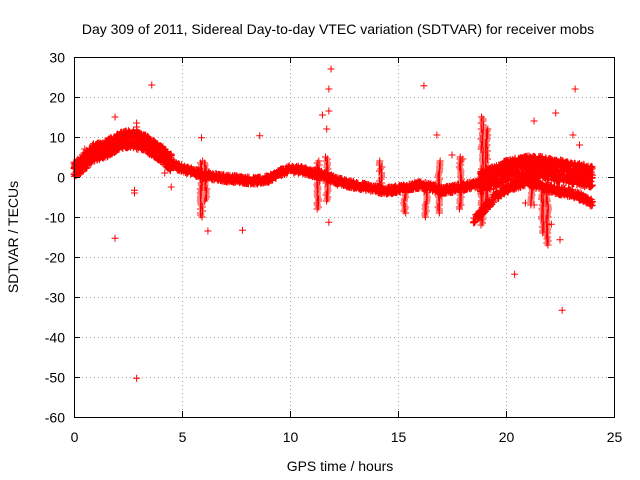 This screenshot has width=640, height=480. I want to click on y-tick-label: 20, so click(57, 98).